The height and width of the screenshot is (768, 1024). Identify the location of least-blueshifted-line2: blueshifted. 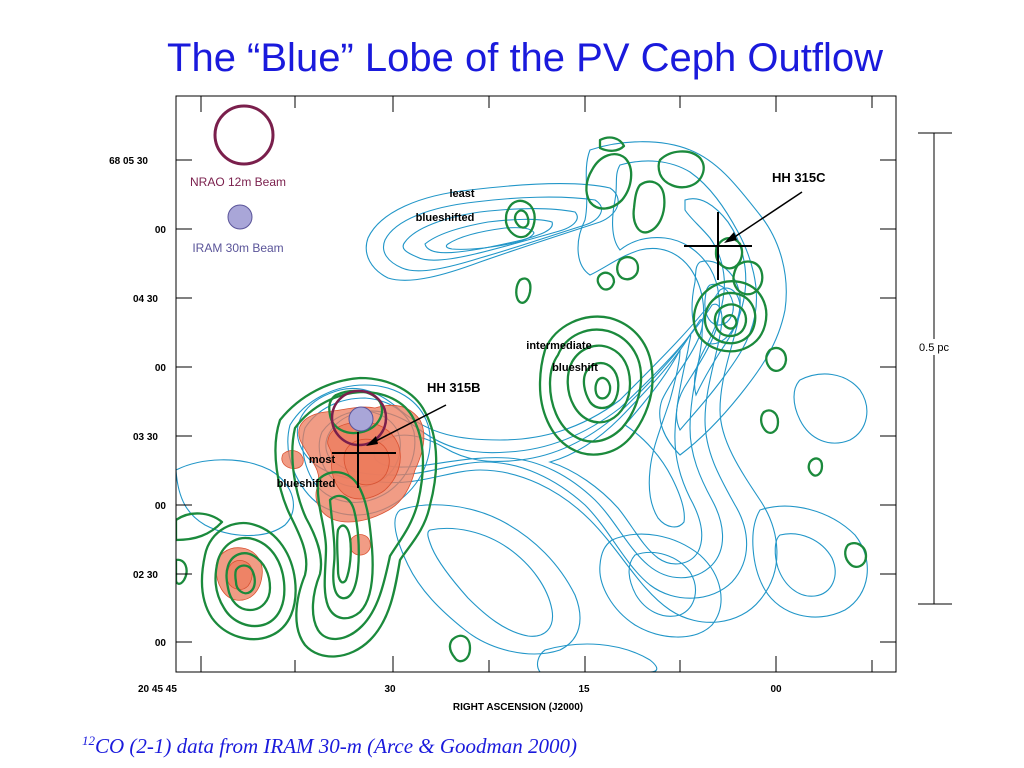
(445, 218).